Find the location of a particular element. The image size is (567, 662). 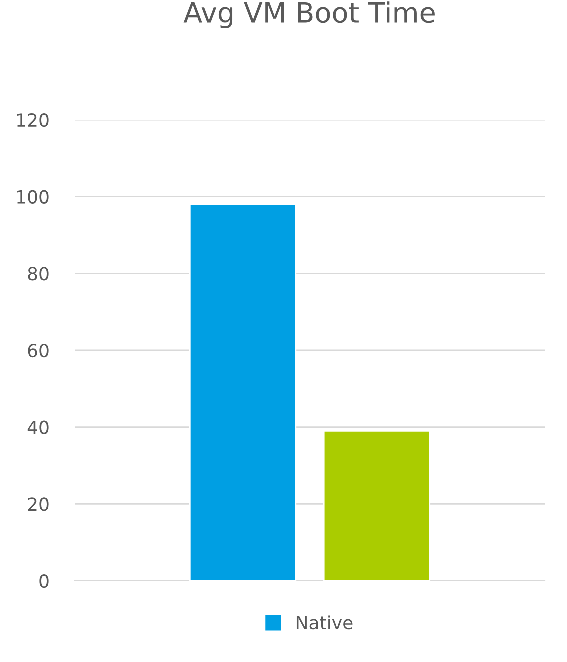

y-tick-label: 0 is located at coordinates (44, 581).